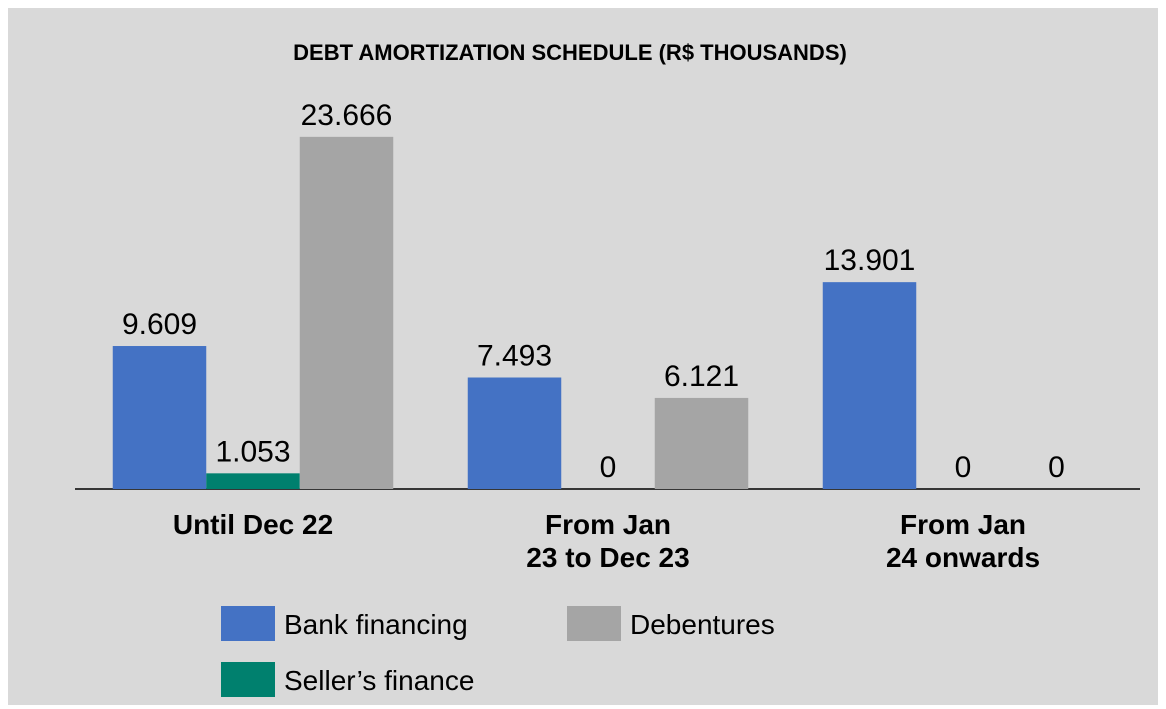 Image resolution: width=1166 pixels, height=709 pixels. Describe the element at coordinates (608, 541) in the screenshot. I see `x-tick-label: From Jan 23 to Dec 23` at that location.